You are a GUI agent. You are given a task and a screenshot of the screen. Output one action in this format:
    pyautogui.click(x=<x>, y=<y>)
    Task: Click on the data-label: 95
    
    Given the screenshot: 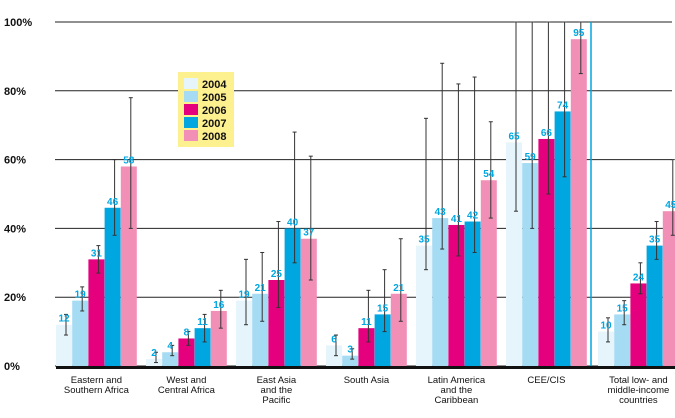 What is the action you would take?
    pyautogui.click(x=579, y=33)
    